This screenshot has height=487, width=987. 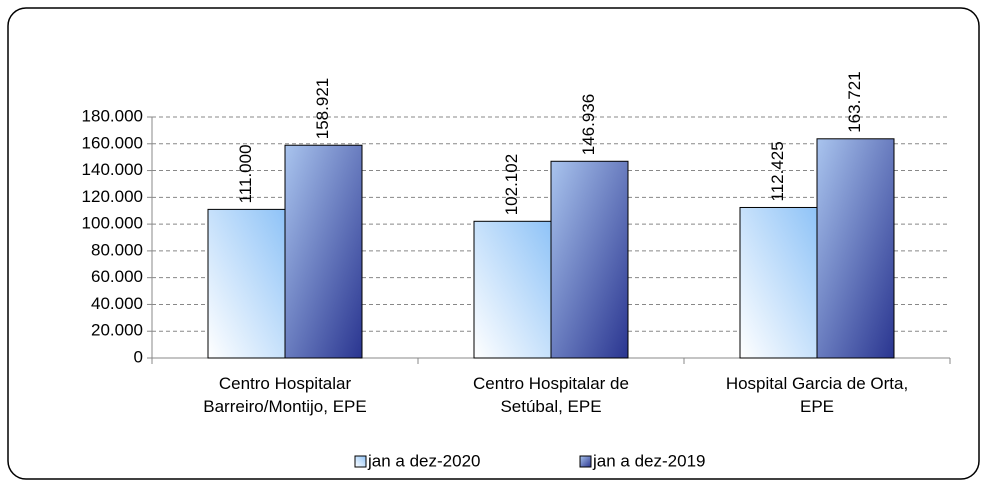 What do you see at coordinates (648, 460) in the screenshot?
I see `legend-label: jan a dez-2019` at bounding box center [648, 460].